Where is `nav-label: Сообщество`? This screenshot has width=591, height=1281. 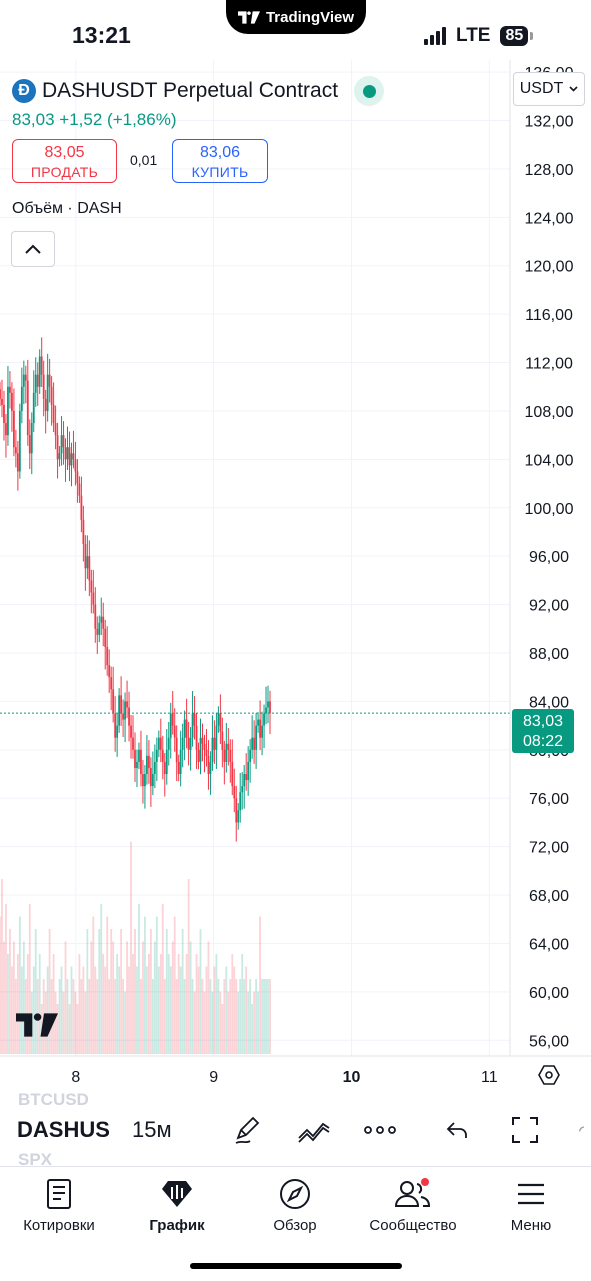
nav-label: Сообщество is located at coordinates (413, 1225).